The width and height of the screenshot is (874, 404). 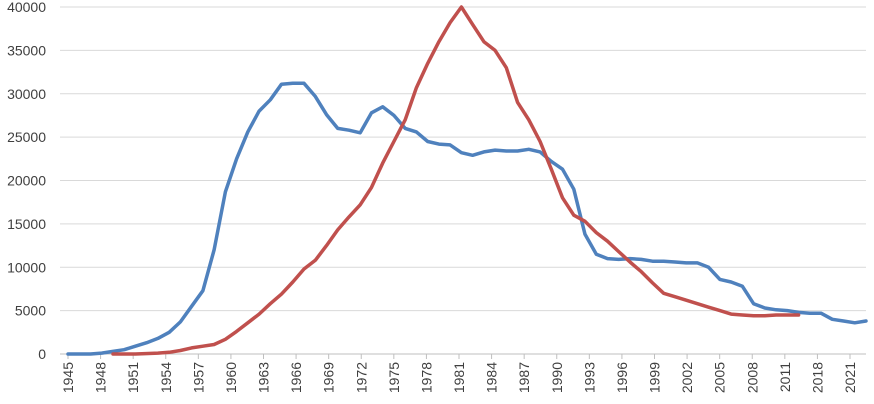 I want to click on x-tick-label: 1966, so click(x=296, y=377).